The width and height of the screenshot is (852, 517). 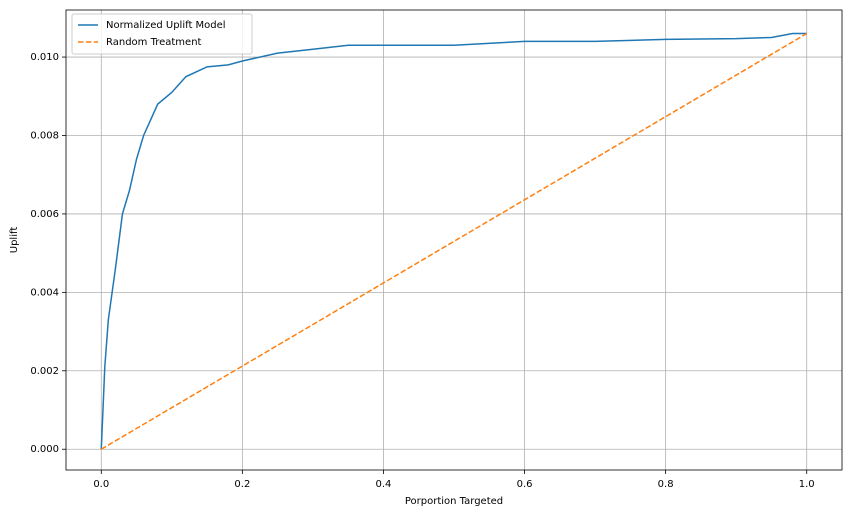 What do you see at coordinates (807, 484) in the screenshot?
I see `x-tick-label: 1.0` at bounding box center [807, 484].